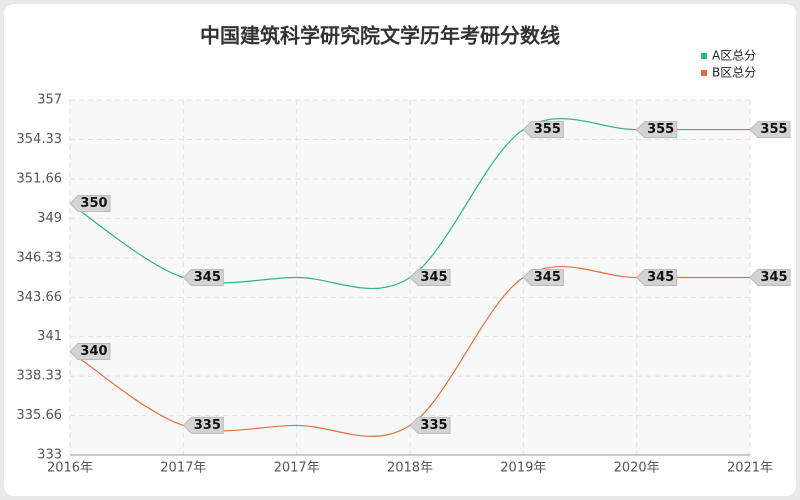 The width and height of the screenshot is (800, 500). I want to click on y-tick-label: 354.33, so click(40, 139).